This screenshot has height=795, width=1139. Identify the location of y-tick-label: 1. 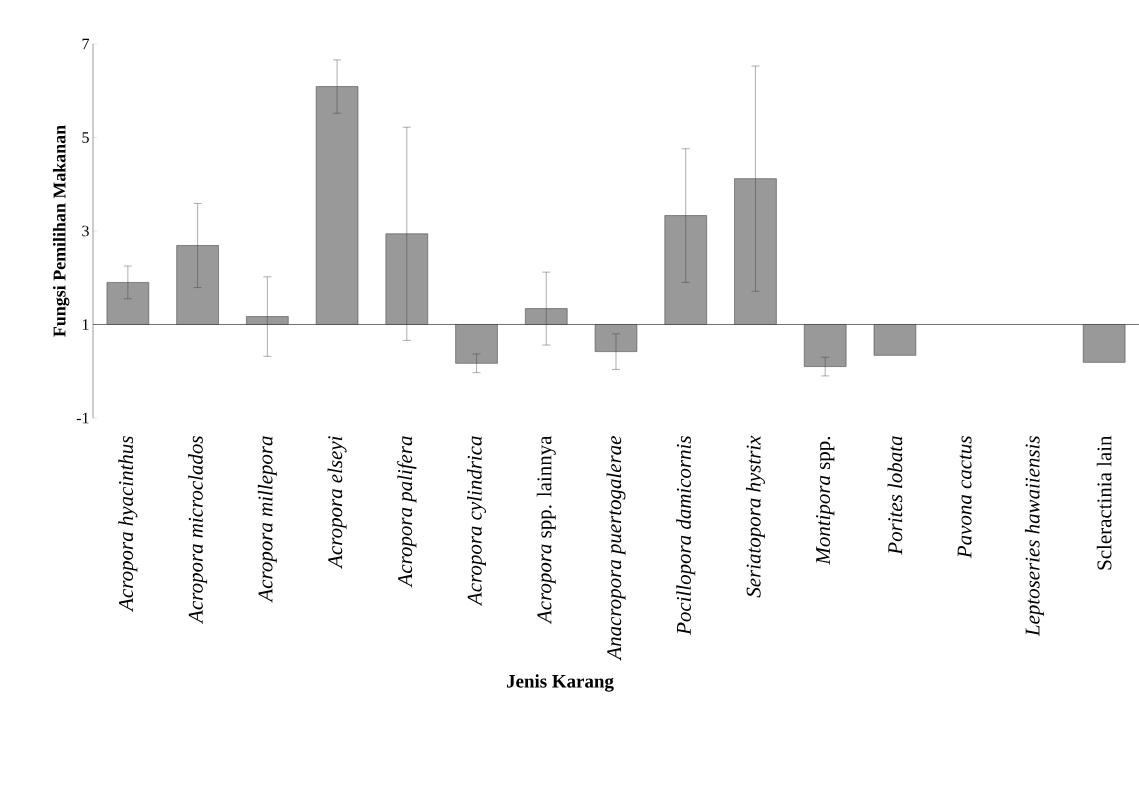
(85, 324).